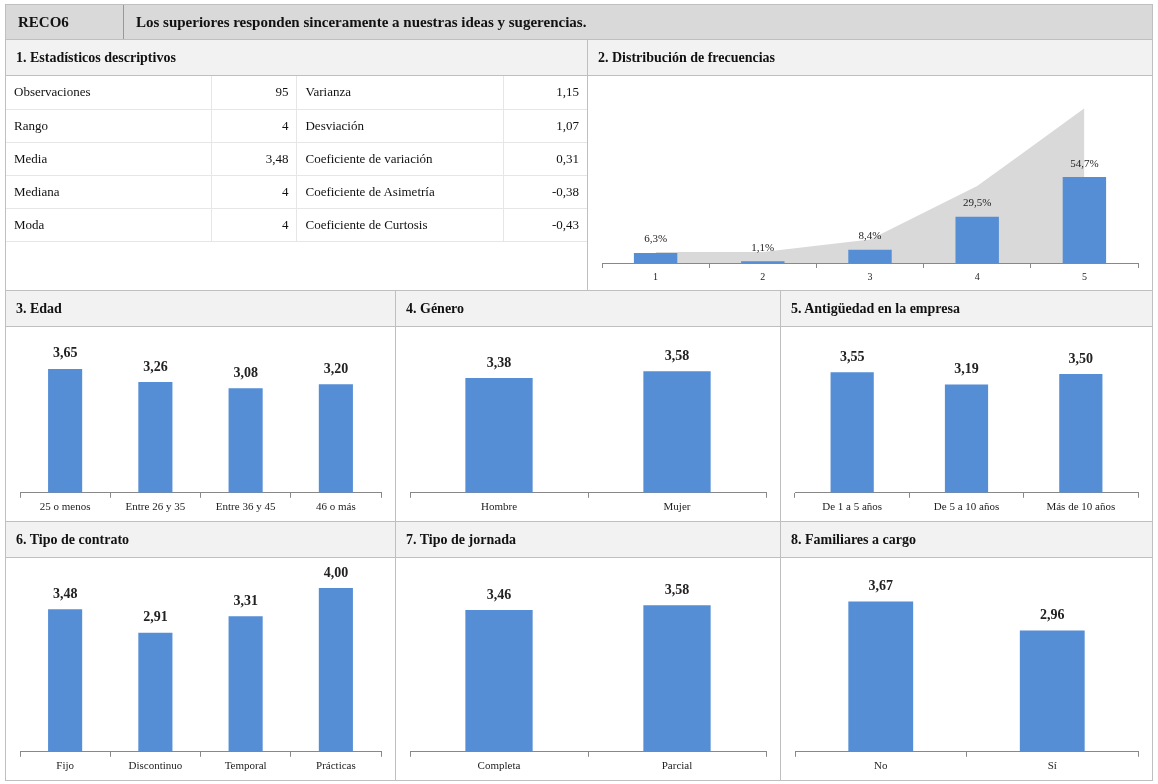 The image size is (1158, 784). What do you see at coordinates (296, 58) in the screenshot?
I see `text: 1. Estadísticos descriptivos` at bounding box center [296, 58].